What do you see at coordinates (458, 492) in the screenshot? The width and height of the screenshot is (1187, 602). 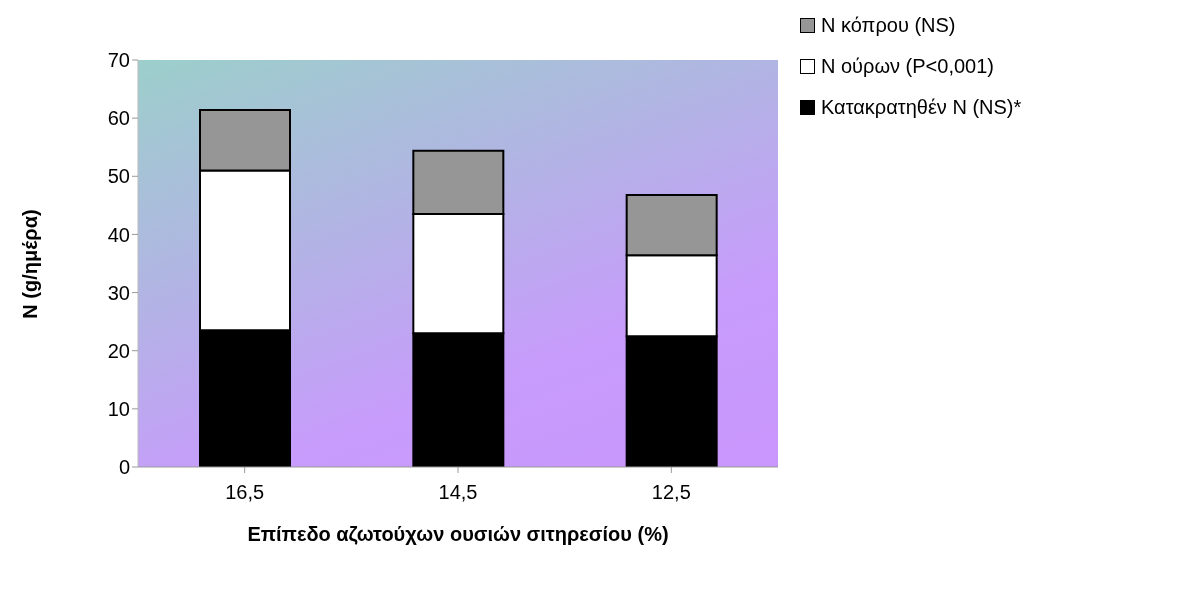 I see `x-tick-label: 14,5` at bounding box center [458, 492].